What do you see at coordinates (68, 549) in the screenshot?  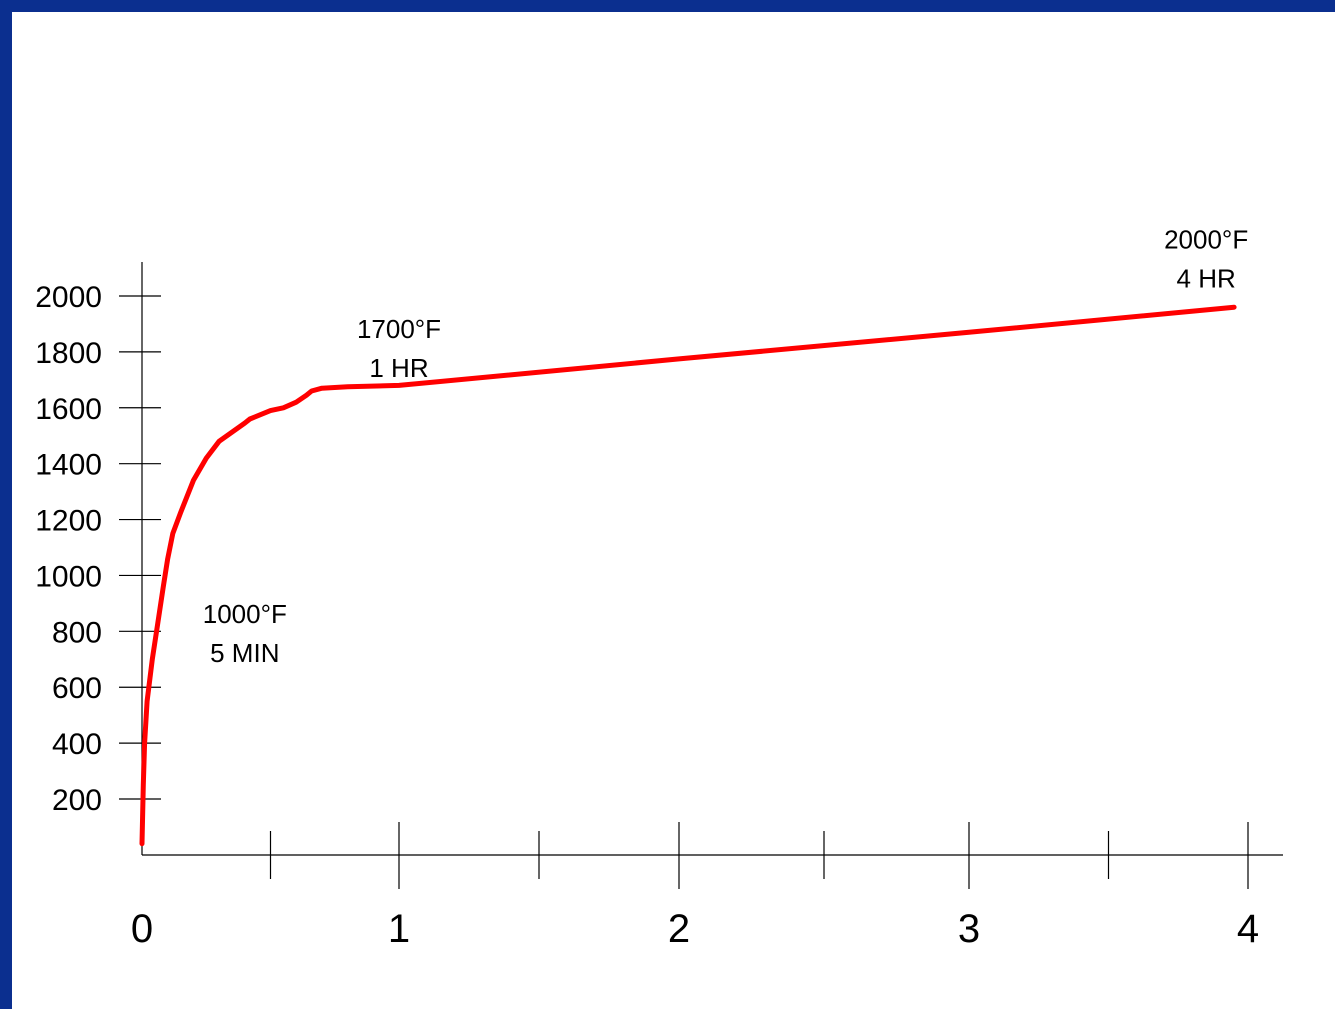 I see `y-tick-labels: 200 400 600 800 1000 1200 1400 1600 1800 2000` at bounding box center [68, 549].